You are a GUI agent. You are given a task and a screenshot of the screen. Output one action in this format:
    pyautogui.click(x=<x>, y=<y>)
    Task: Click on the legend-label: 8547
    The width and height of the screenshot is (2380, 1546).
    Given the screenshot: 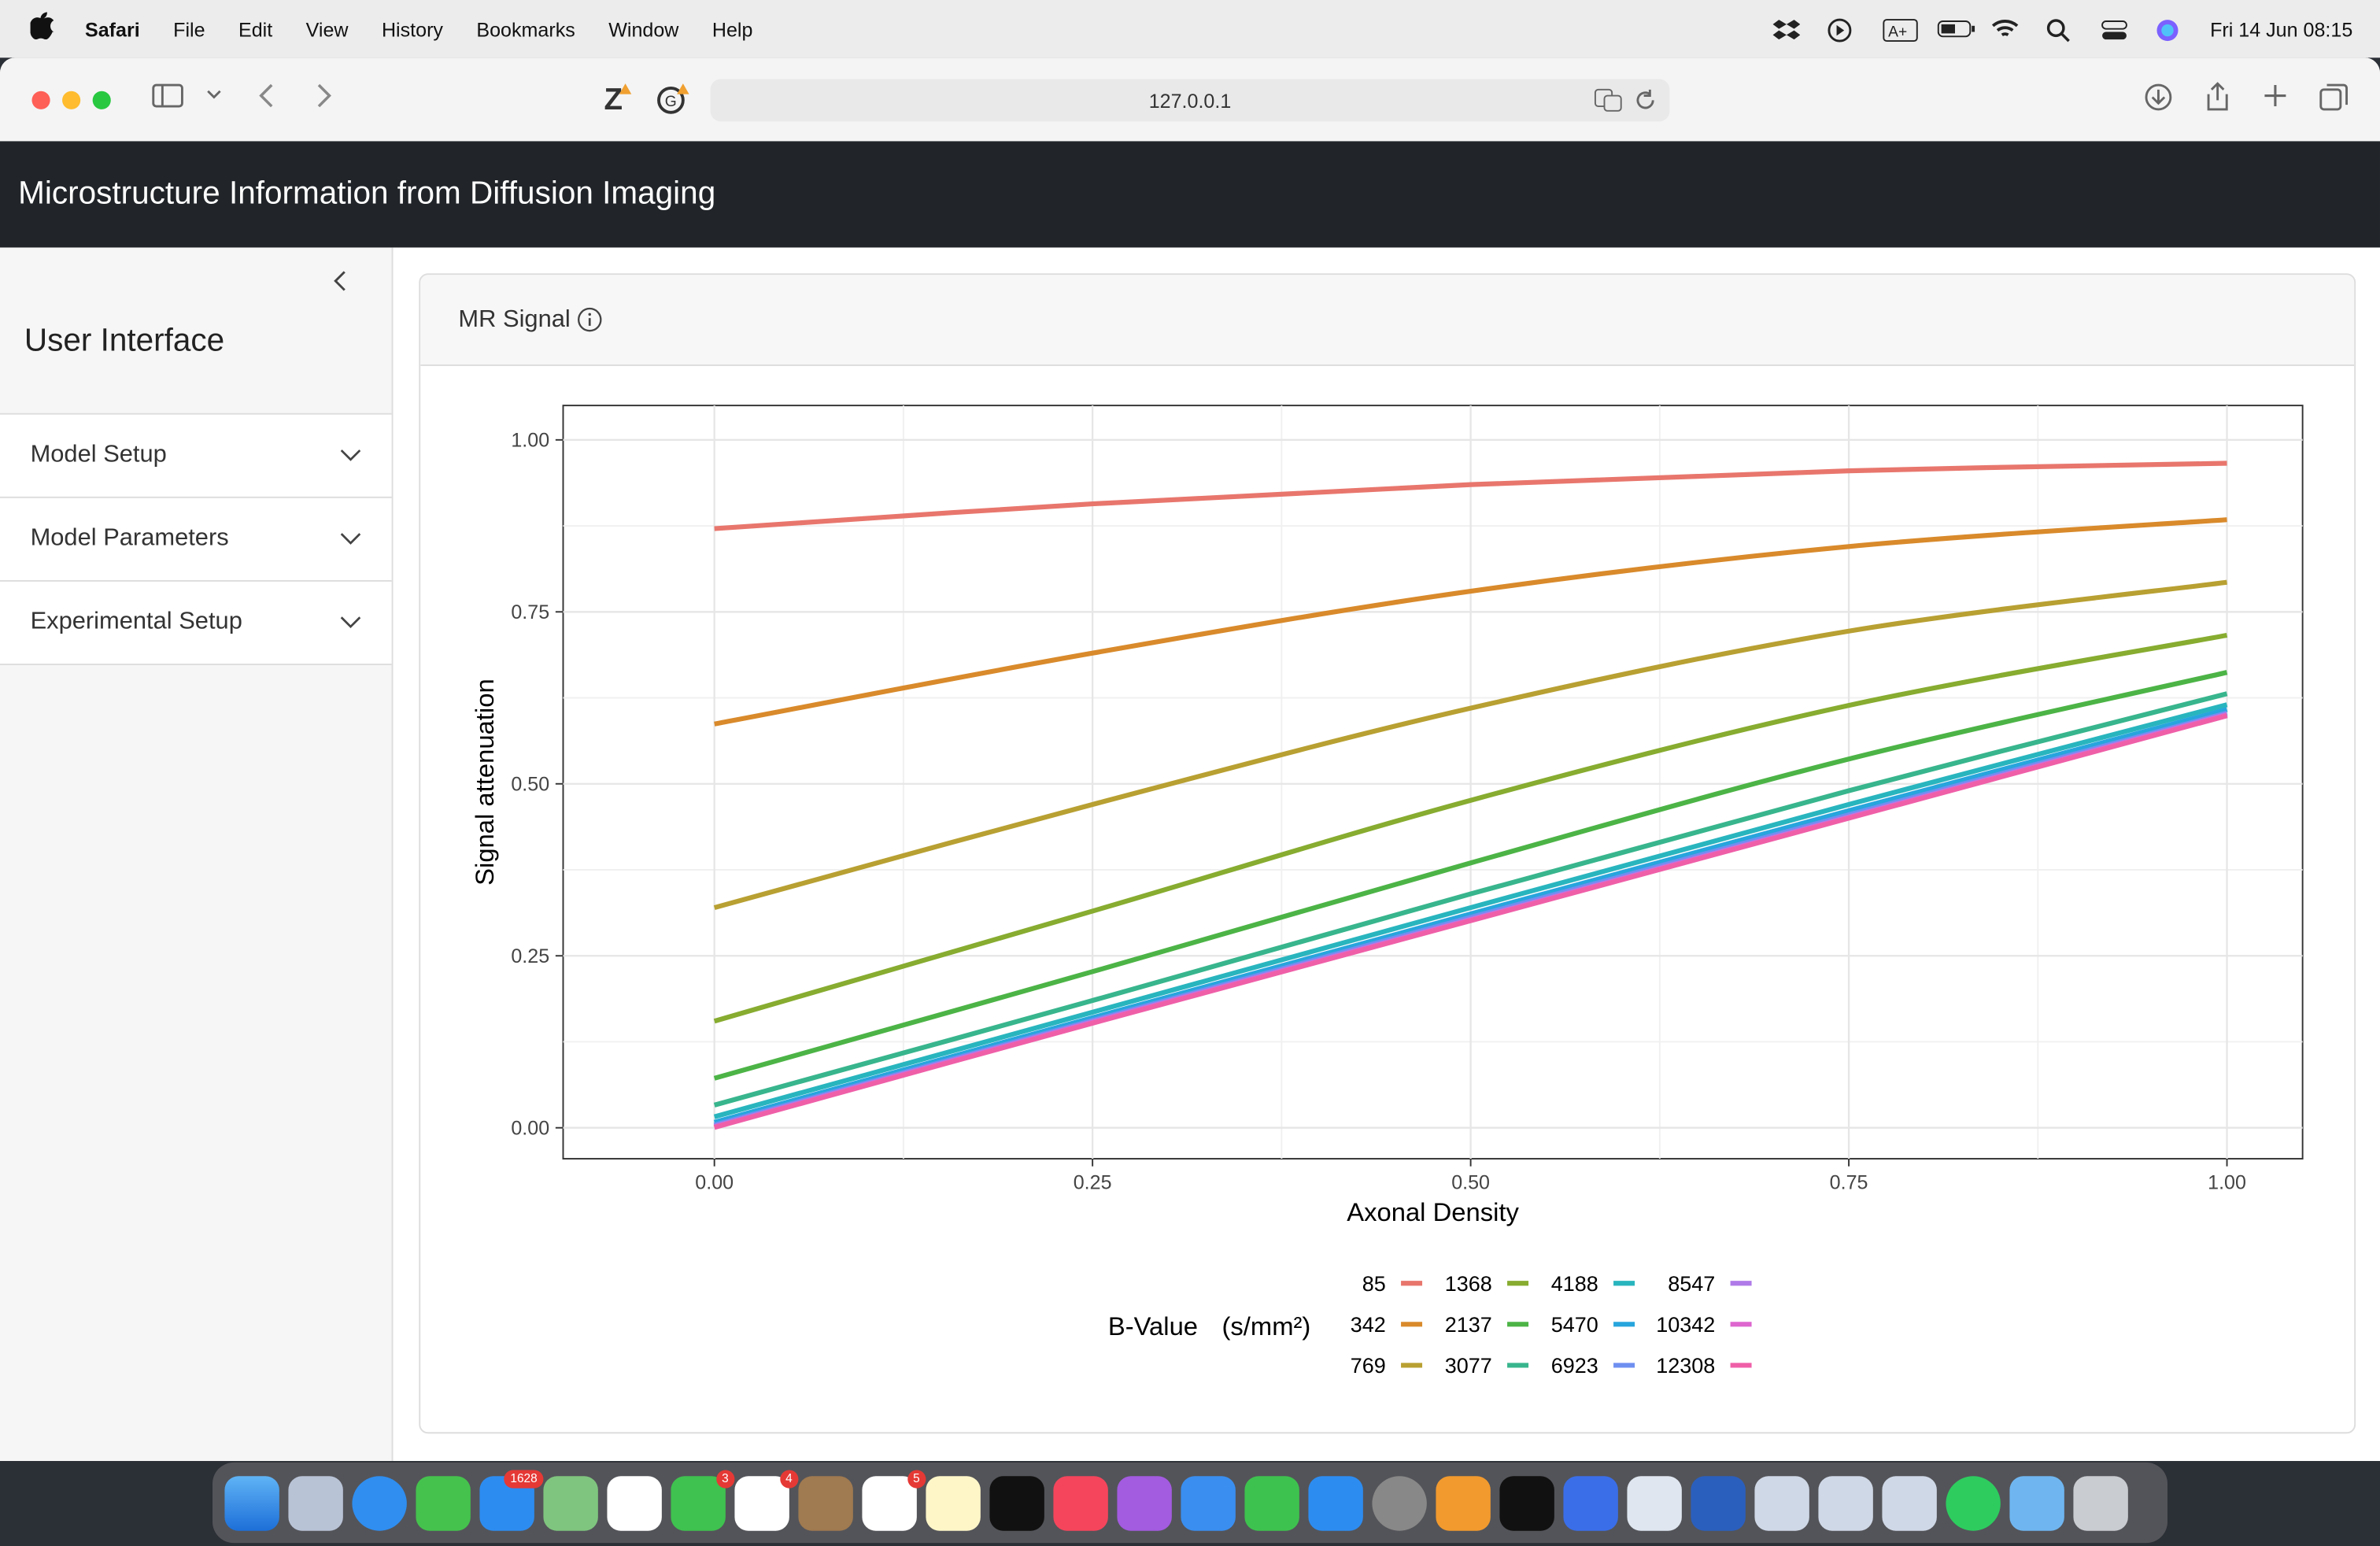 What is the action you would take?
    pyautogui.click(x=1691, y=1284)
    